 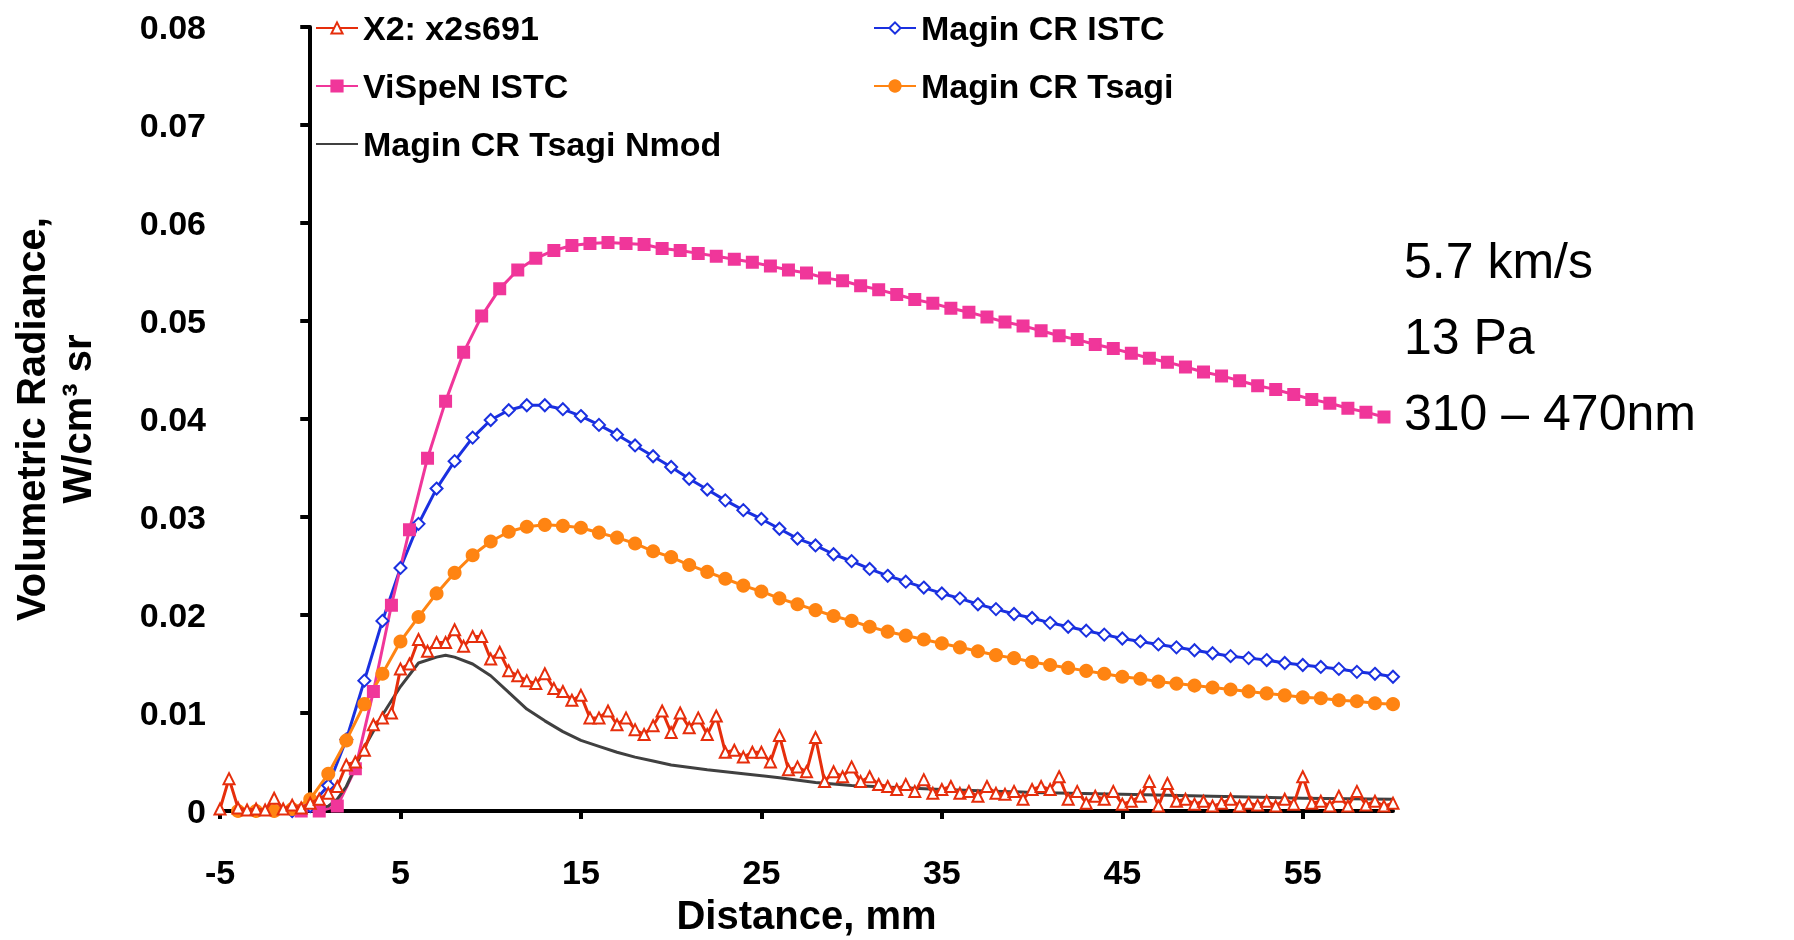 What do you see at coordinates (761, 872) in the screenshot?
I see `x-tick-label: 25` at bounding box center [761, 872].